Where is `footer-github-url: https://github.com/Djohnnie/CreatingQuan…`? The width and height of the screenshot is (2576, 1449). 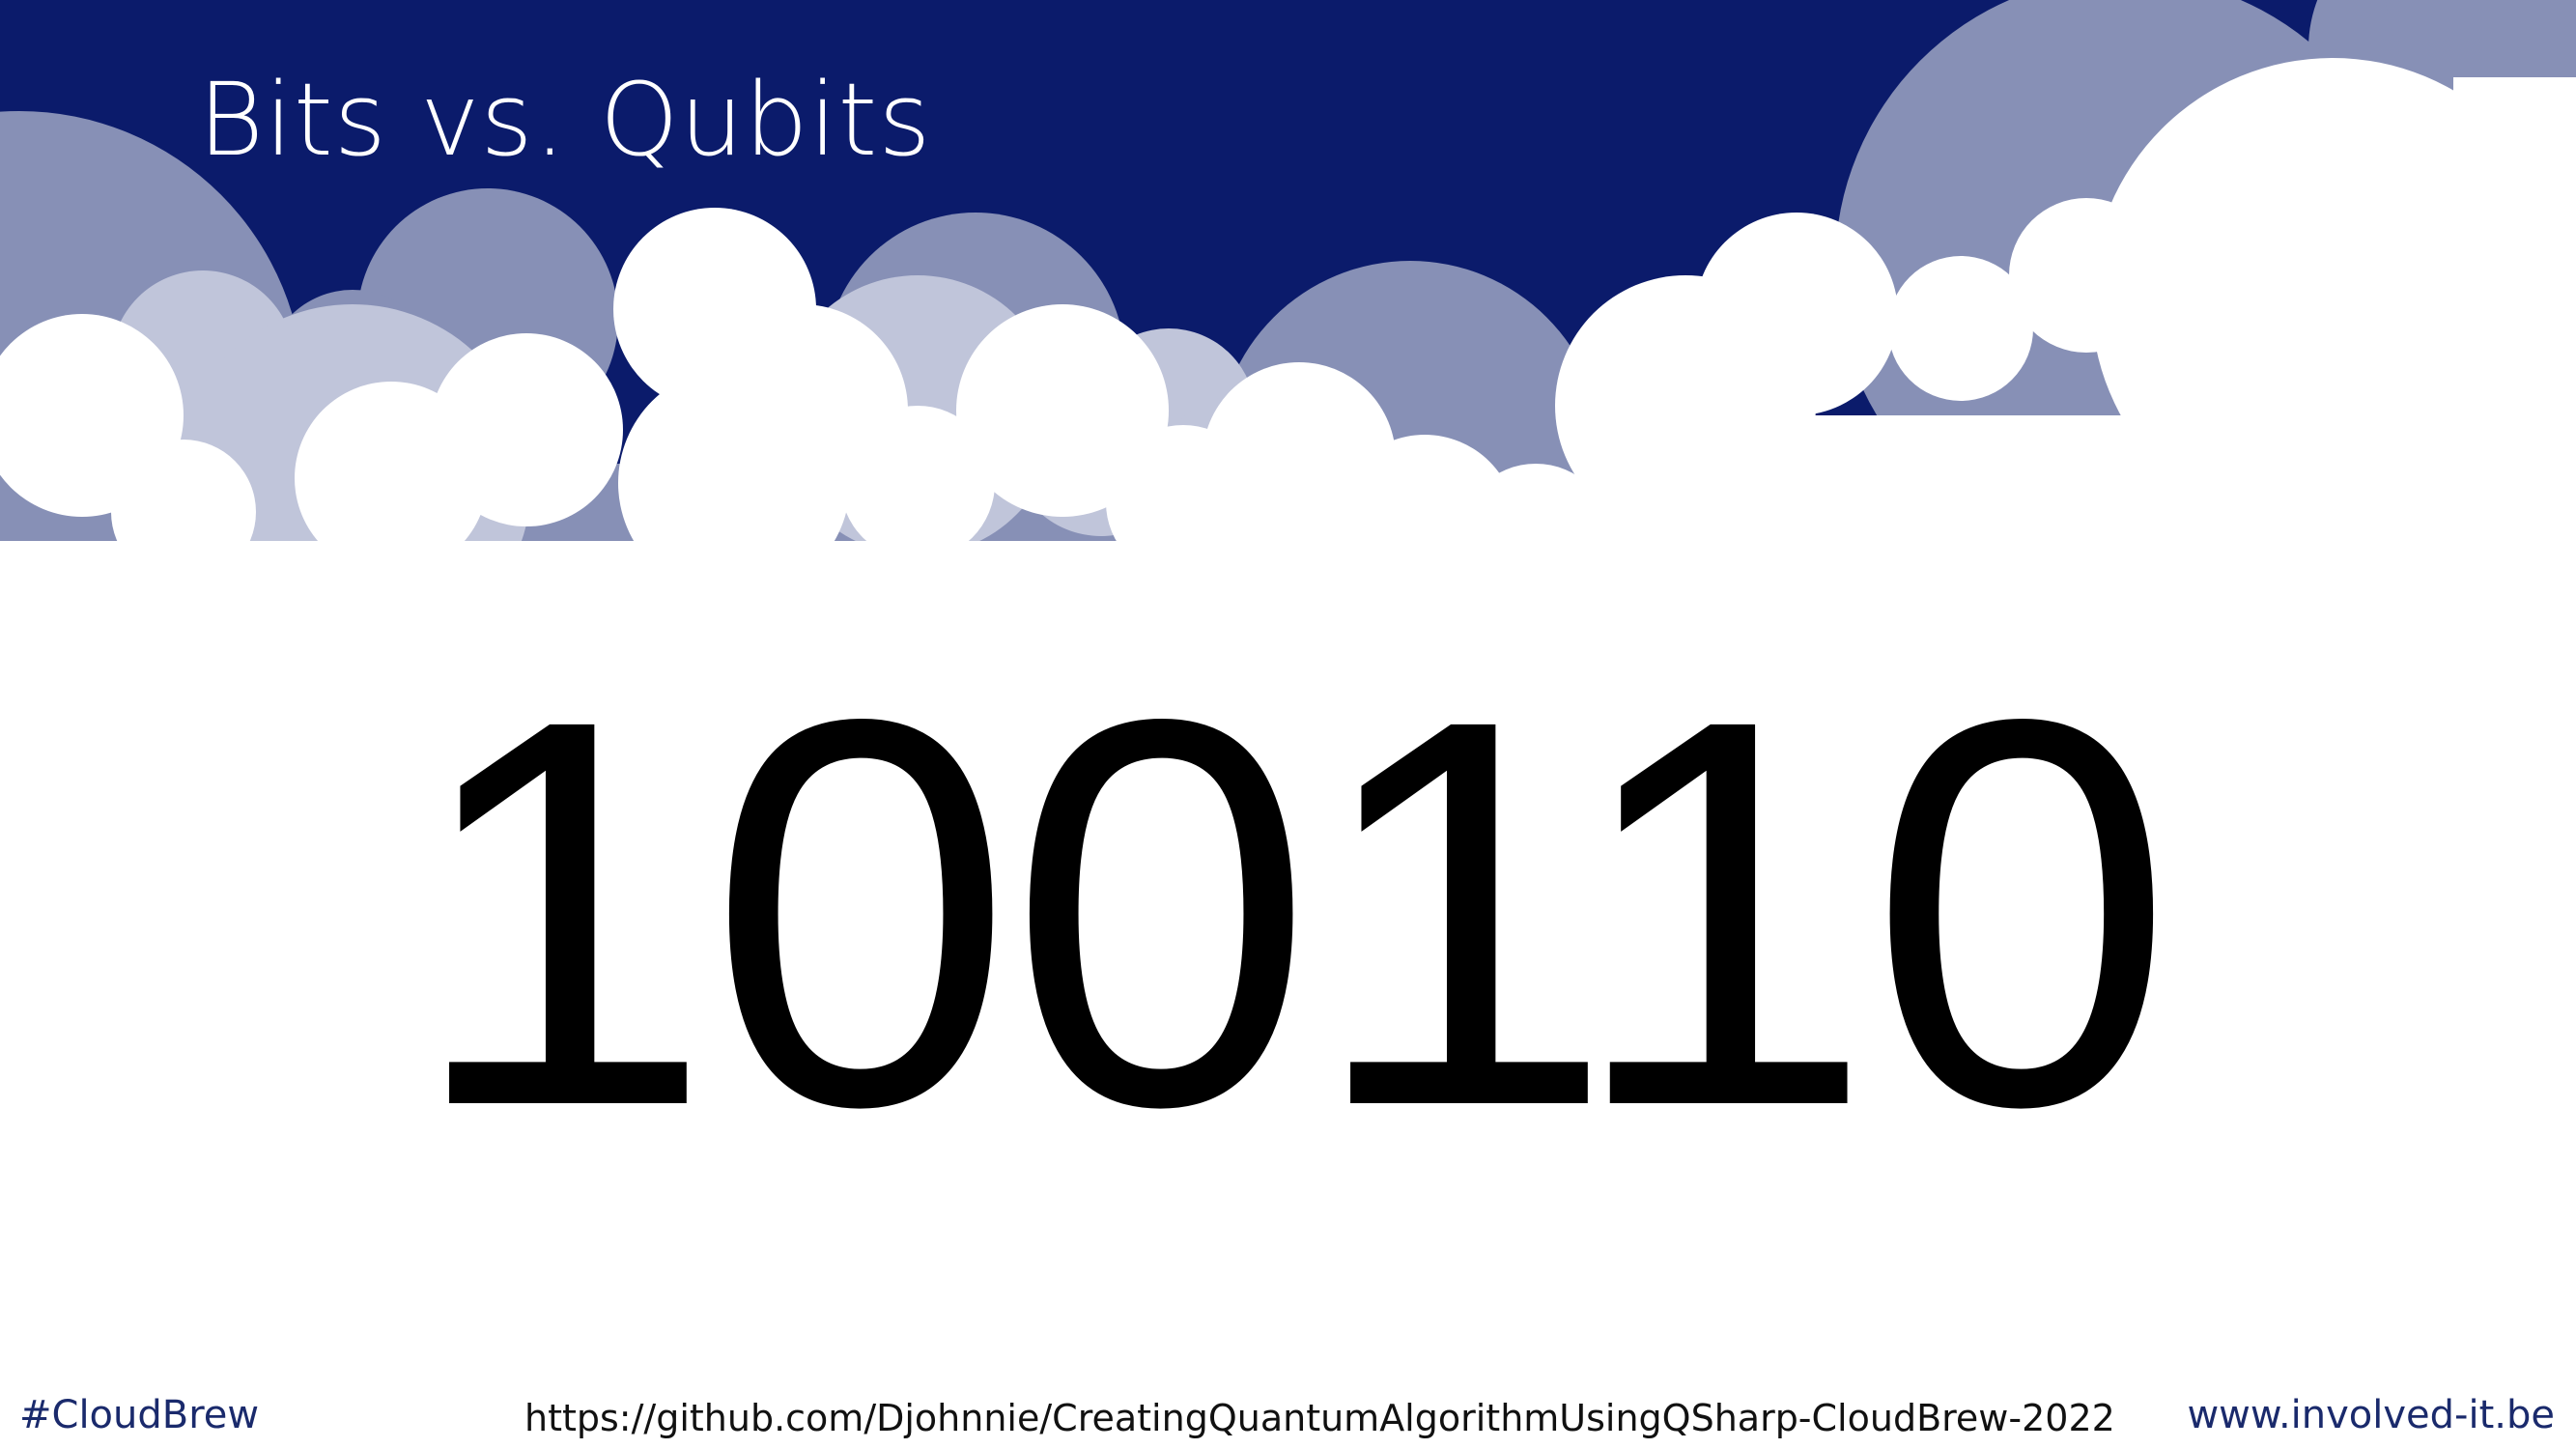
footer-github-url: https://github.com/Djohnnie/CreatingQuan… is located at coordinates (1319, 1418).